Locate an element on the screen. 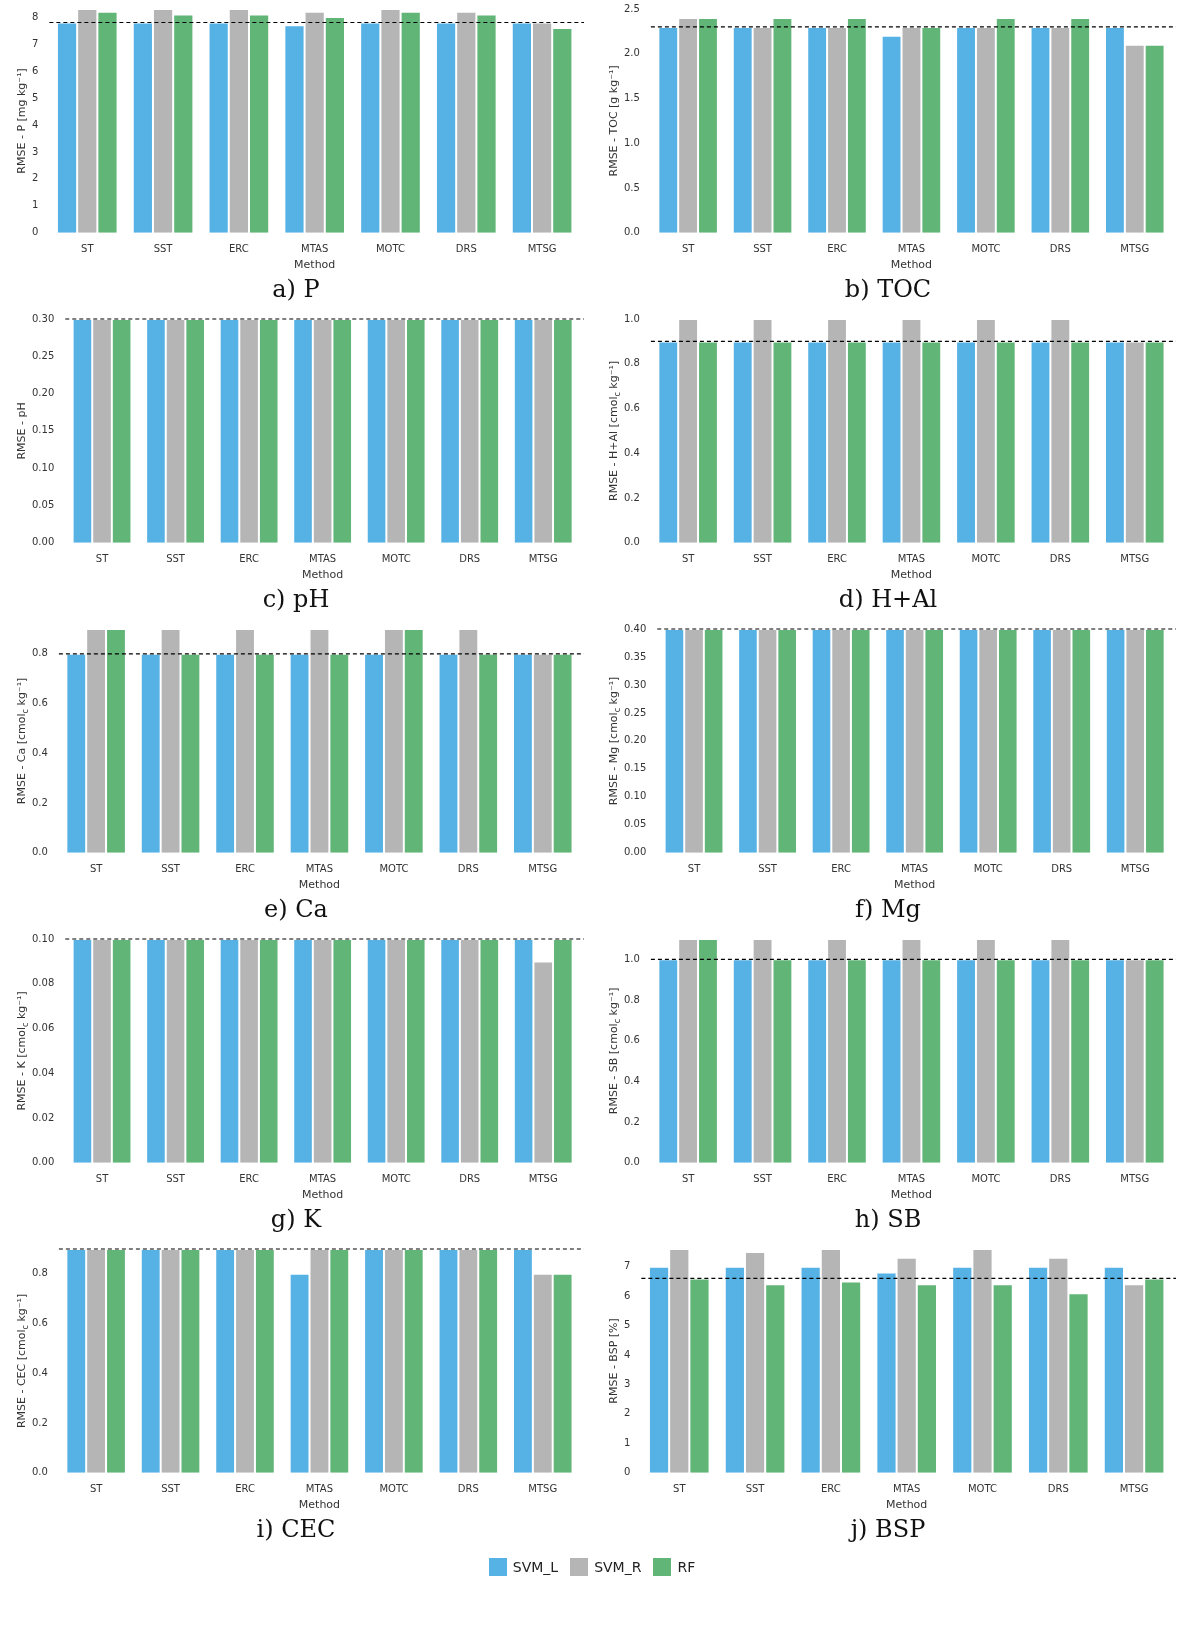 The height and width of the screenshot is (1639, 1184). y-tick-label: 0.05 is located at coordinates (42, 505).